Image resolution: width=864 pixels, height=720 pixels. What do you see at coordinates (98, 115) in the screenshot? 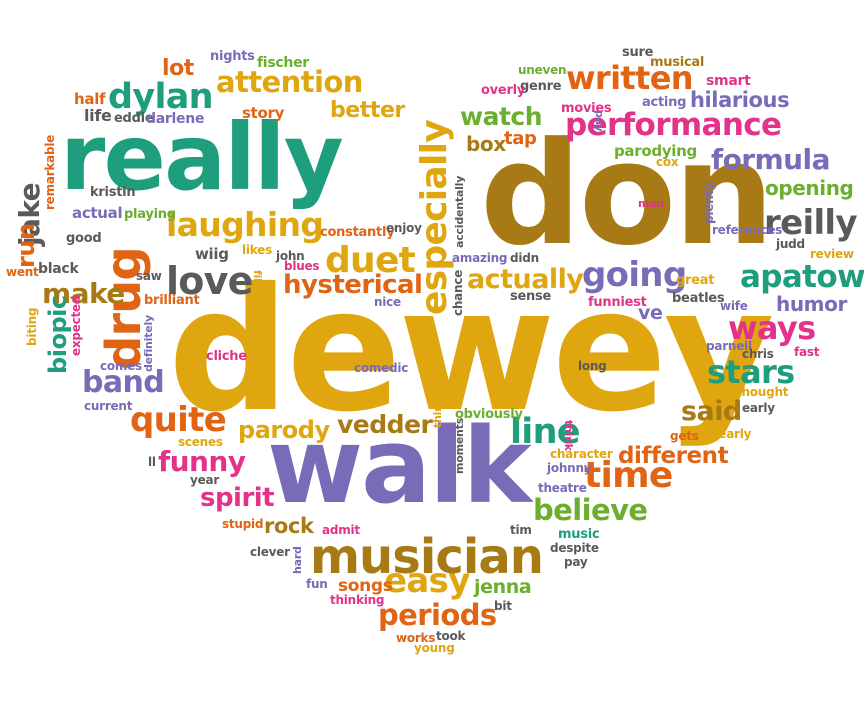
I see `word-life: life` at bounding box center [98, 115].